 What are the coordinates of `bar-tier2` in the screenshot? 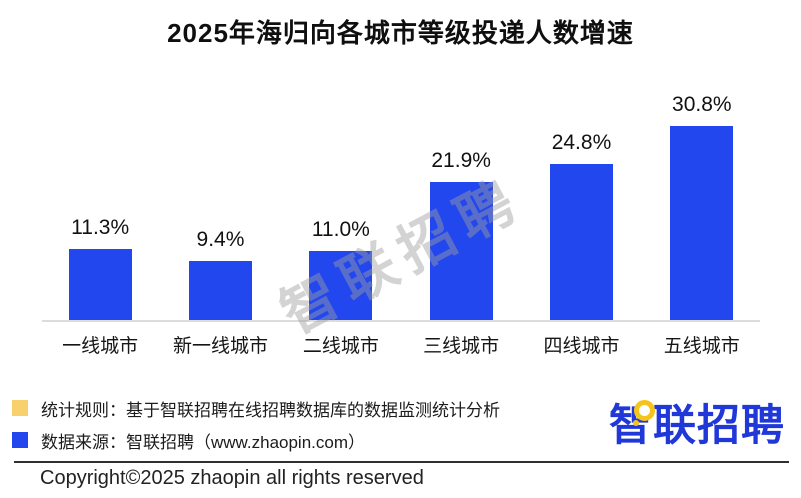 It's located at (341, 285).